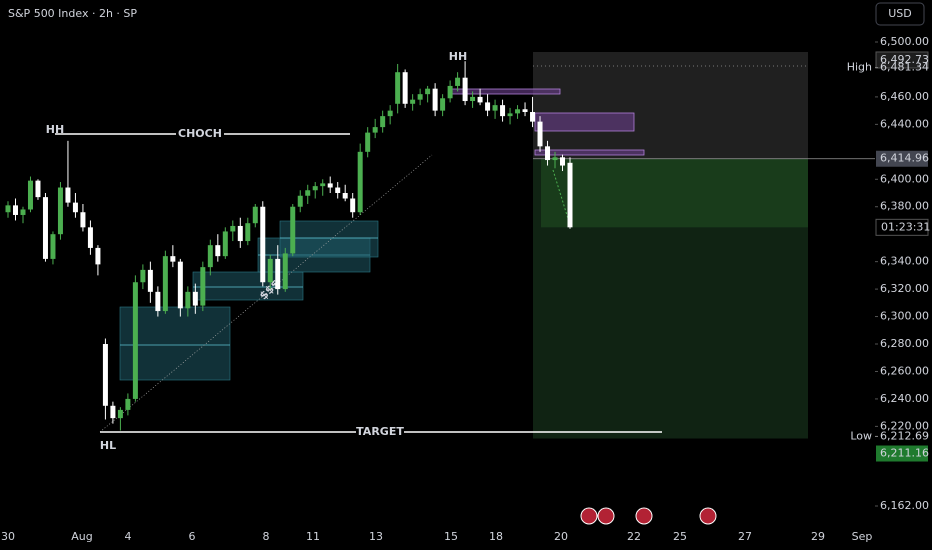 This screenshot has height=550, width=932. I want to click on y-tick-label: 6,460.00, so click(904, 96).